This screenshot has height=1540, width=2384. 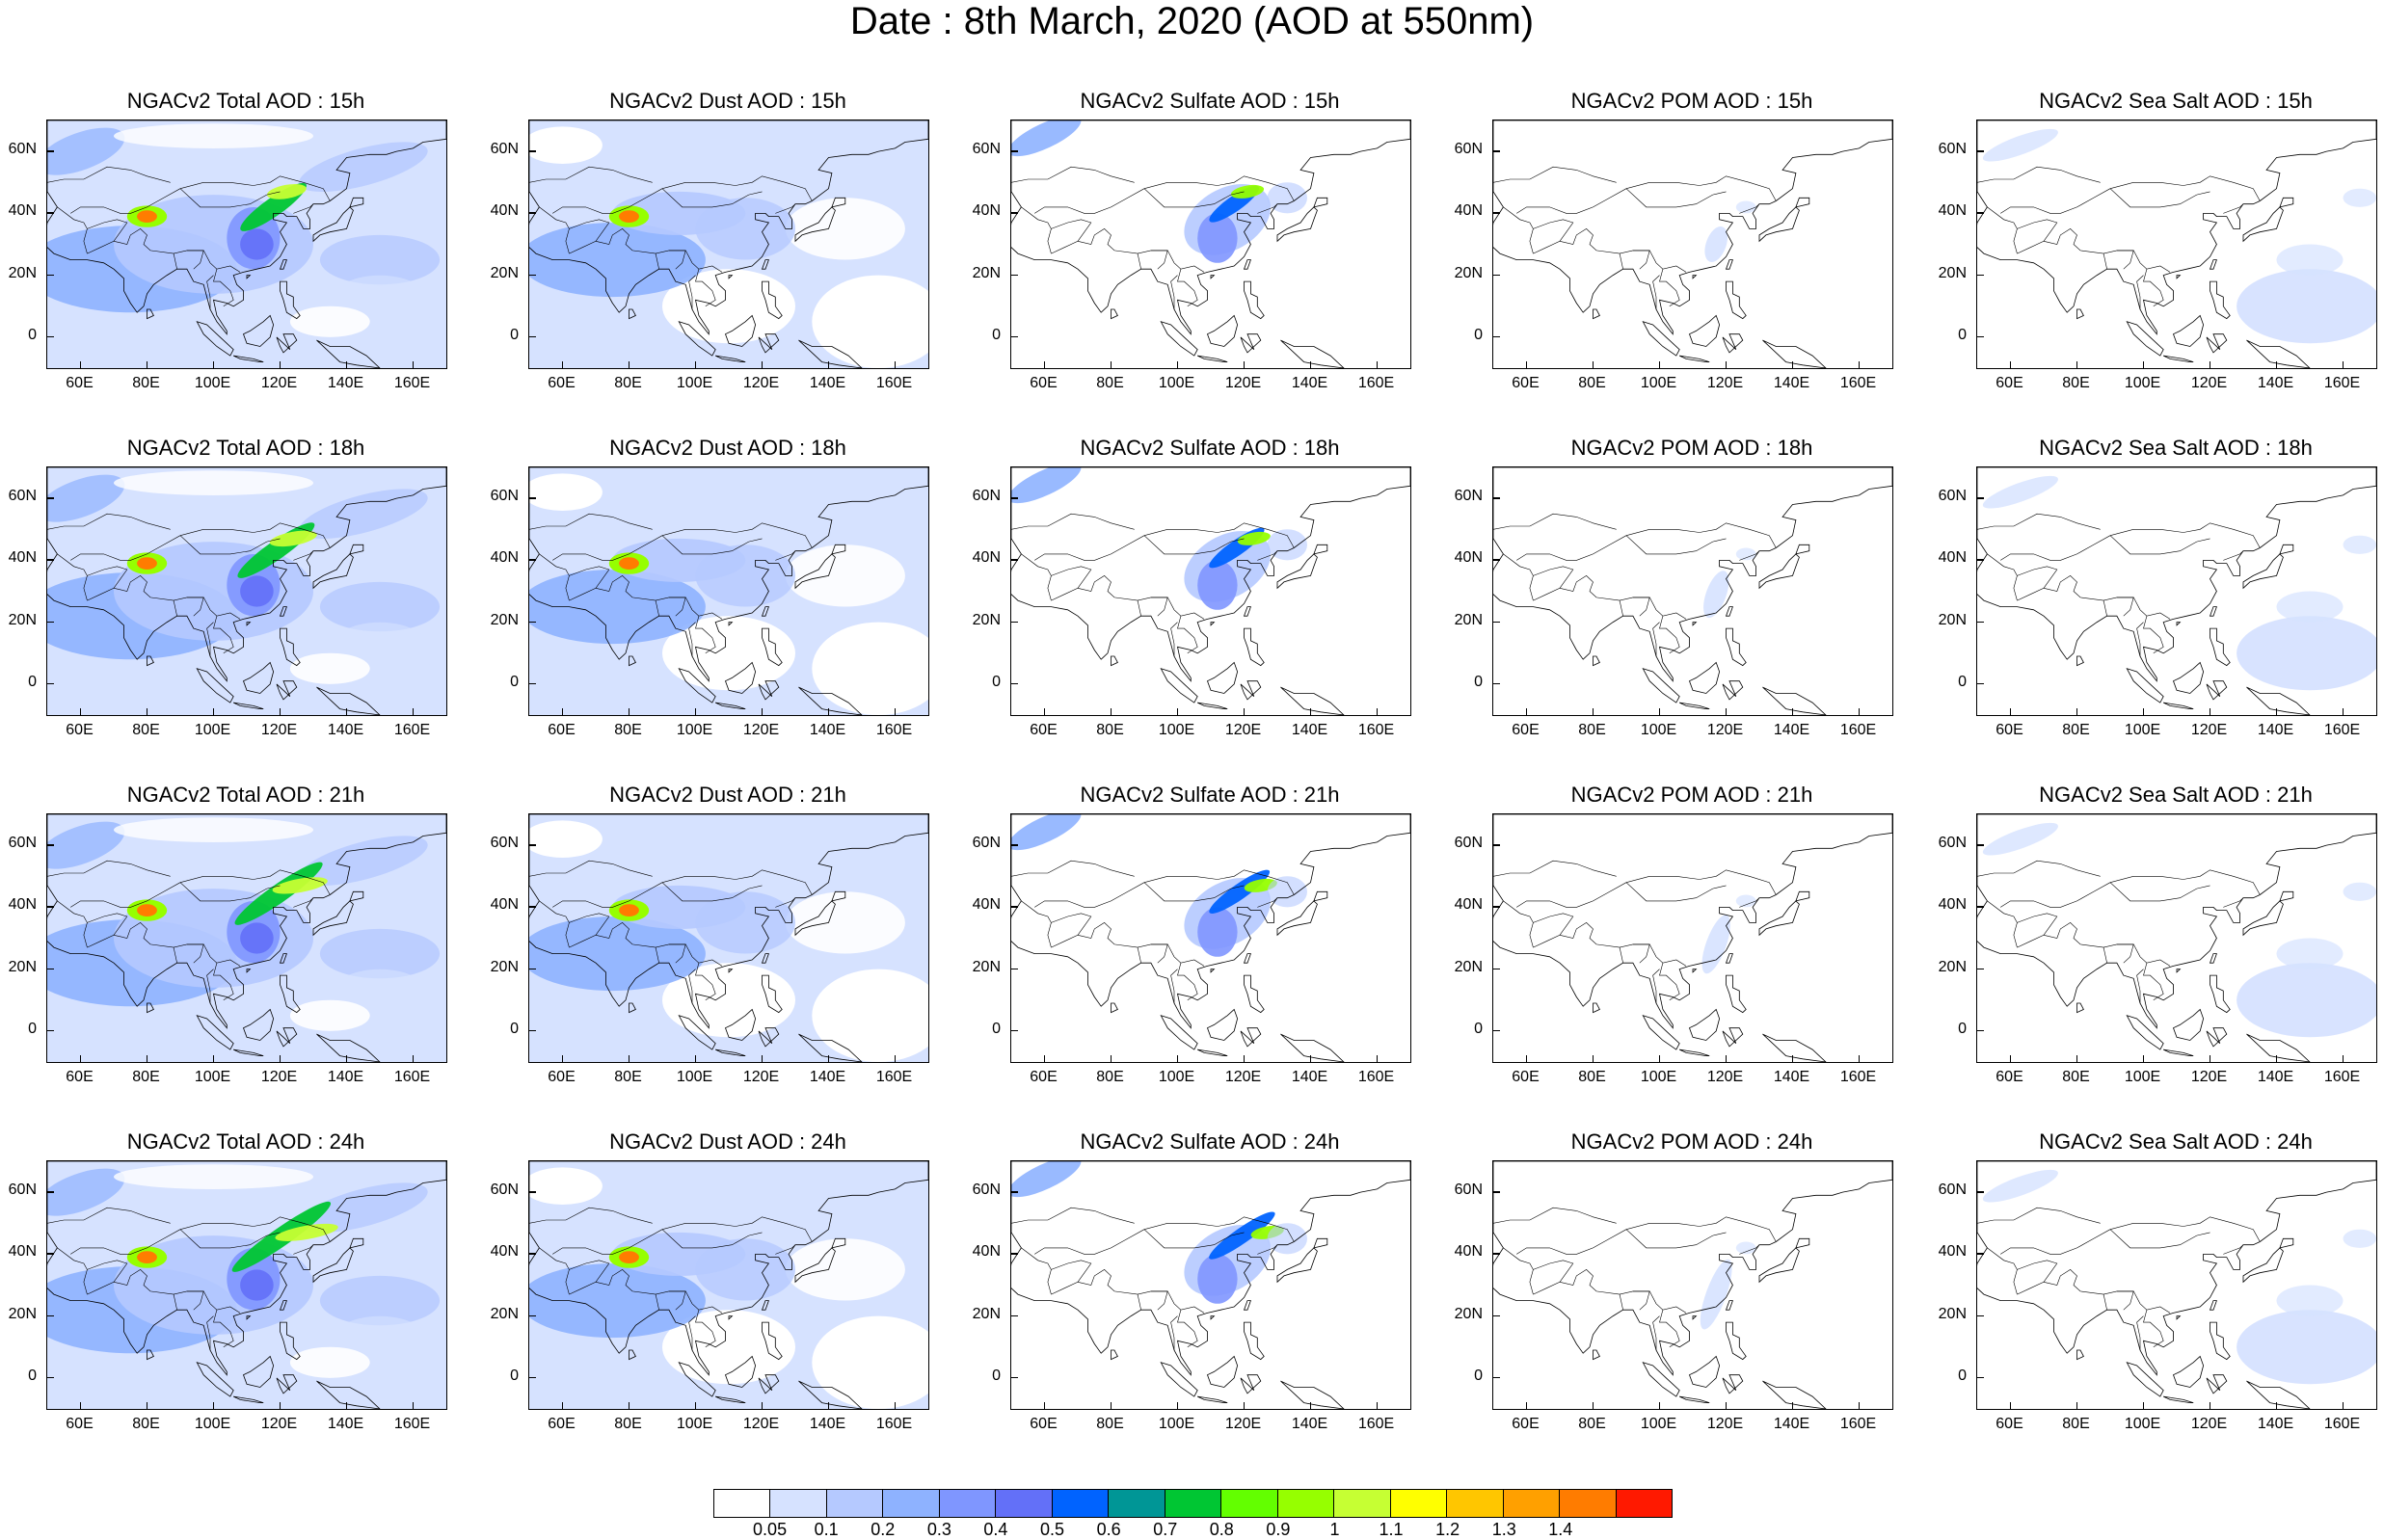 I want to click on figure-title: Date : 8th March, 2020 (AOD at 550nm), so click(x=1192, y=21).